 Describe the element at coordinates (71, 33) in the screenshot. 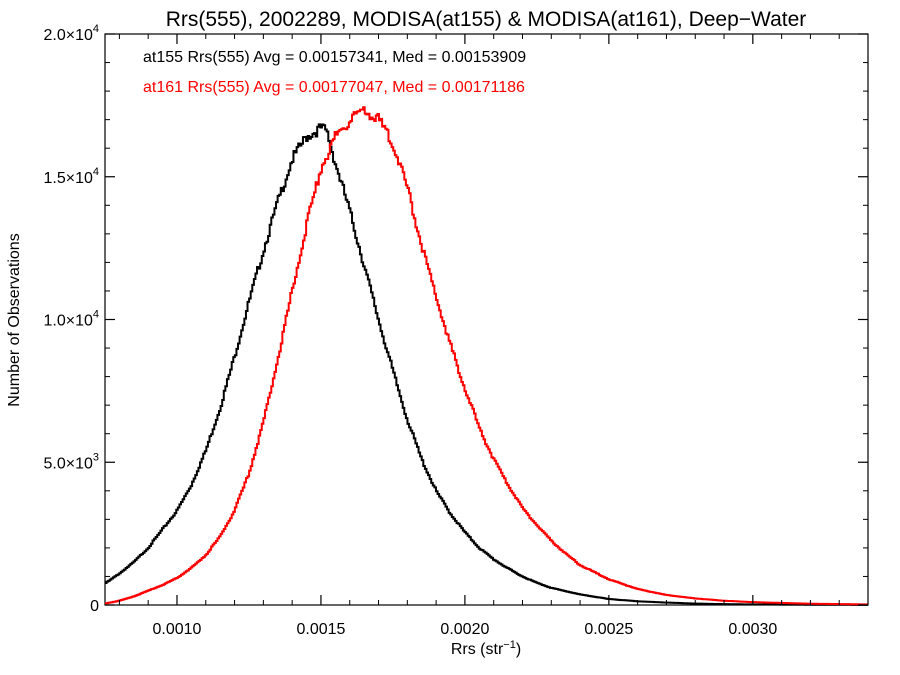

I see `y-tick-label: 2.0×10⁴` at that location.